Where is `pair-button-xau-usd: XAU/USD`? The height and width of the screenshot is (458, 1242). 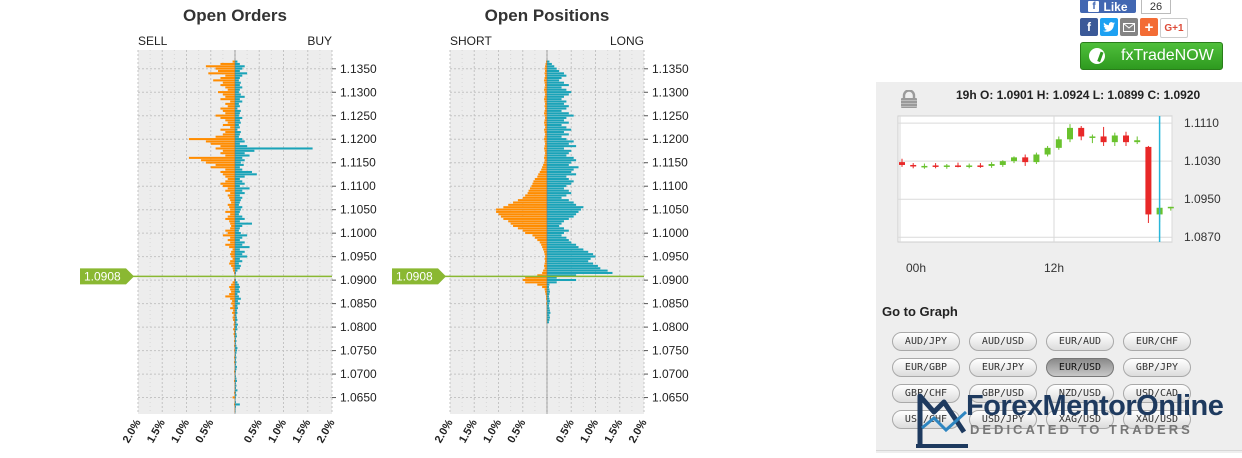
pair-button-xau-usd: XAU/USD is located at coordinates (1157, 419).